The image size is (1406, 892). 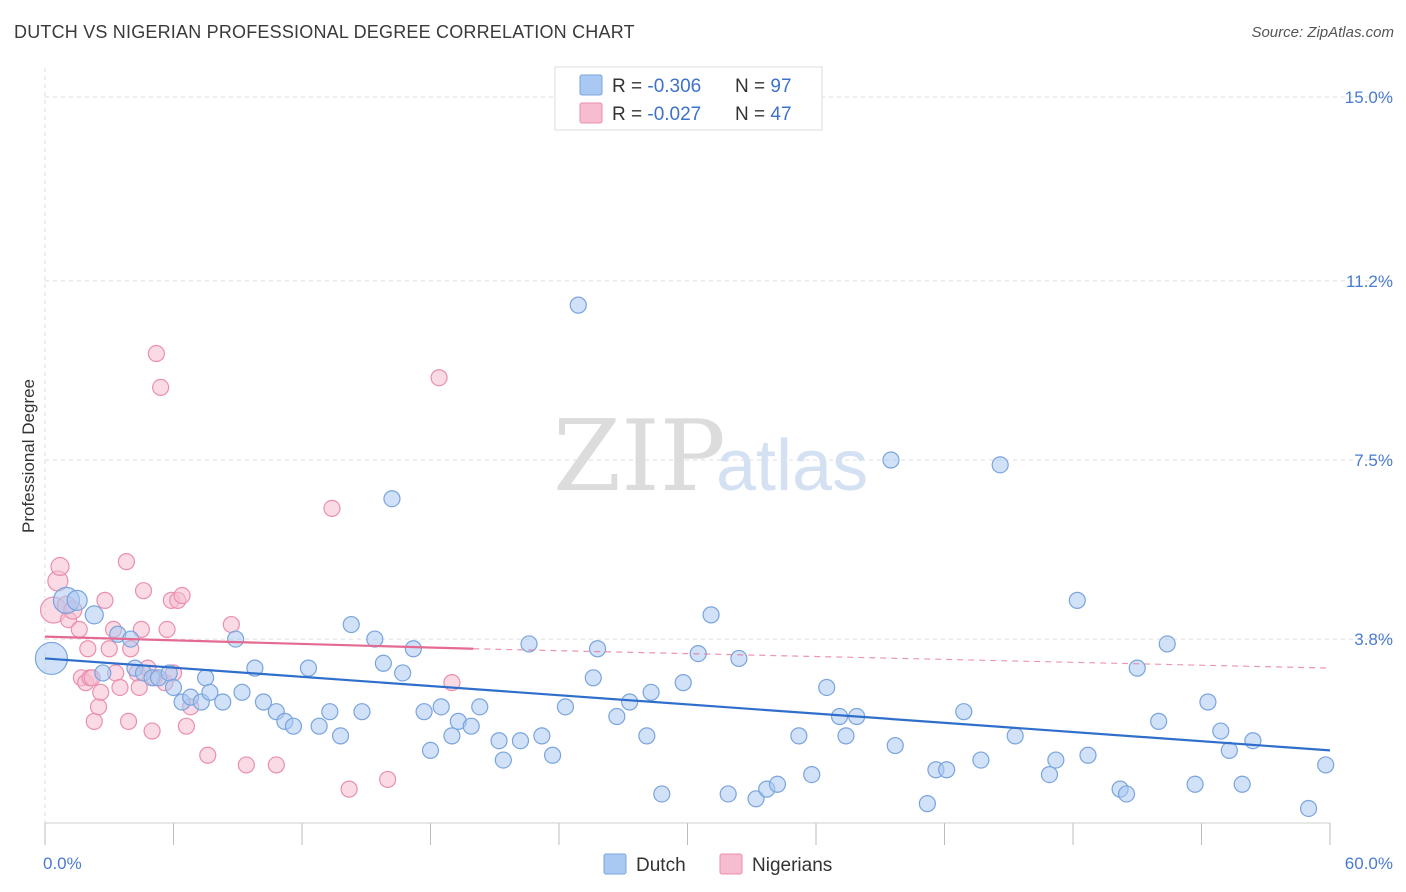 What do you see at coordinates (1369, 281) in the screenshot?
I see `y-tick-label-2: 11.2%` at bounding box center [1369, 281].